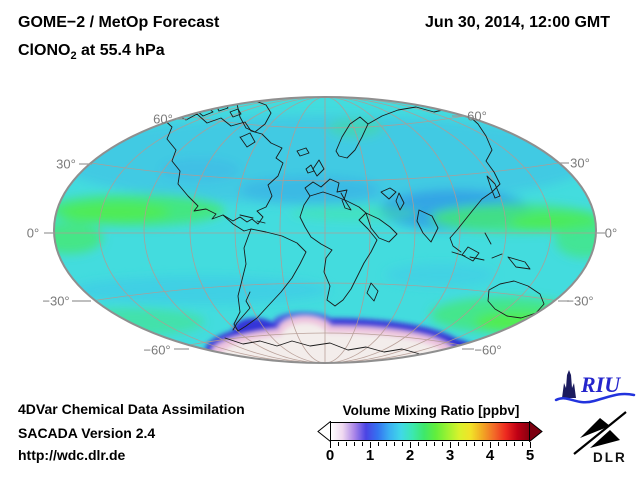 Image resolution: width=640 pixels, height=480 pixels. What do you see at coordinates (490, 455) in the screenshot?
I see `colorbar-tick-4: 4` at bounding box center [490, 455].